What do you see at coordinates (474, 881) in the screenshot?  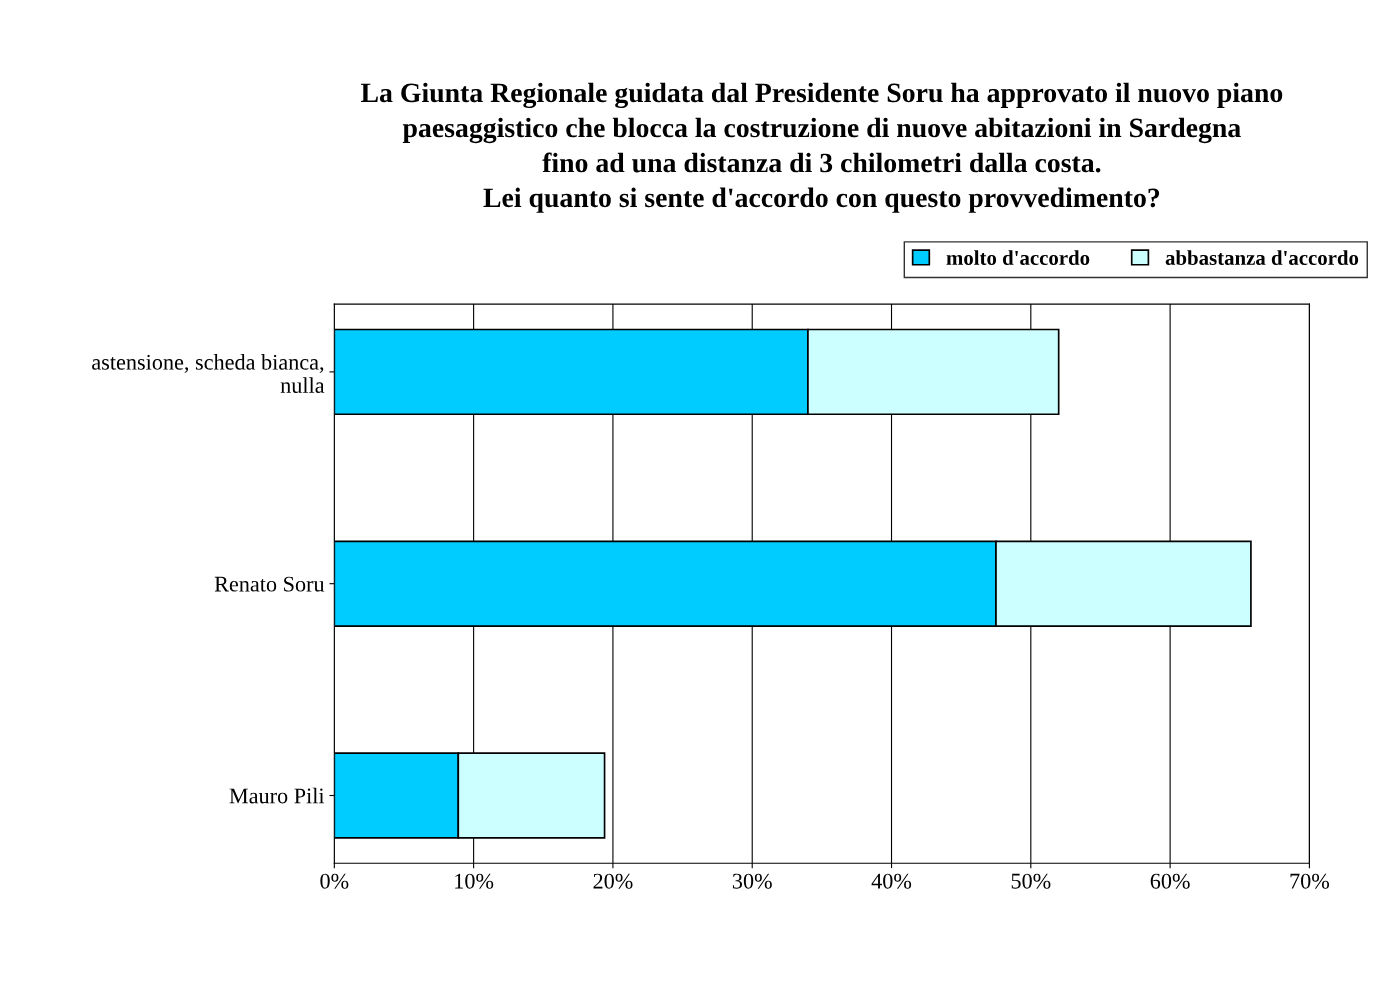 I see `x-tick-label: 10%` at bounding box center [474, 881].